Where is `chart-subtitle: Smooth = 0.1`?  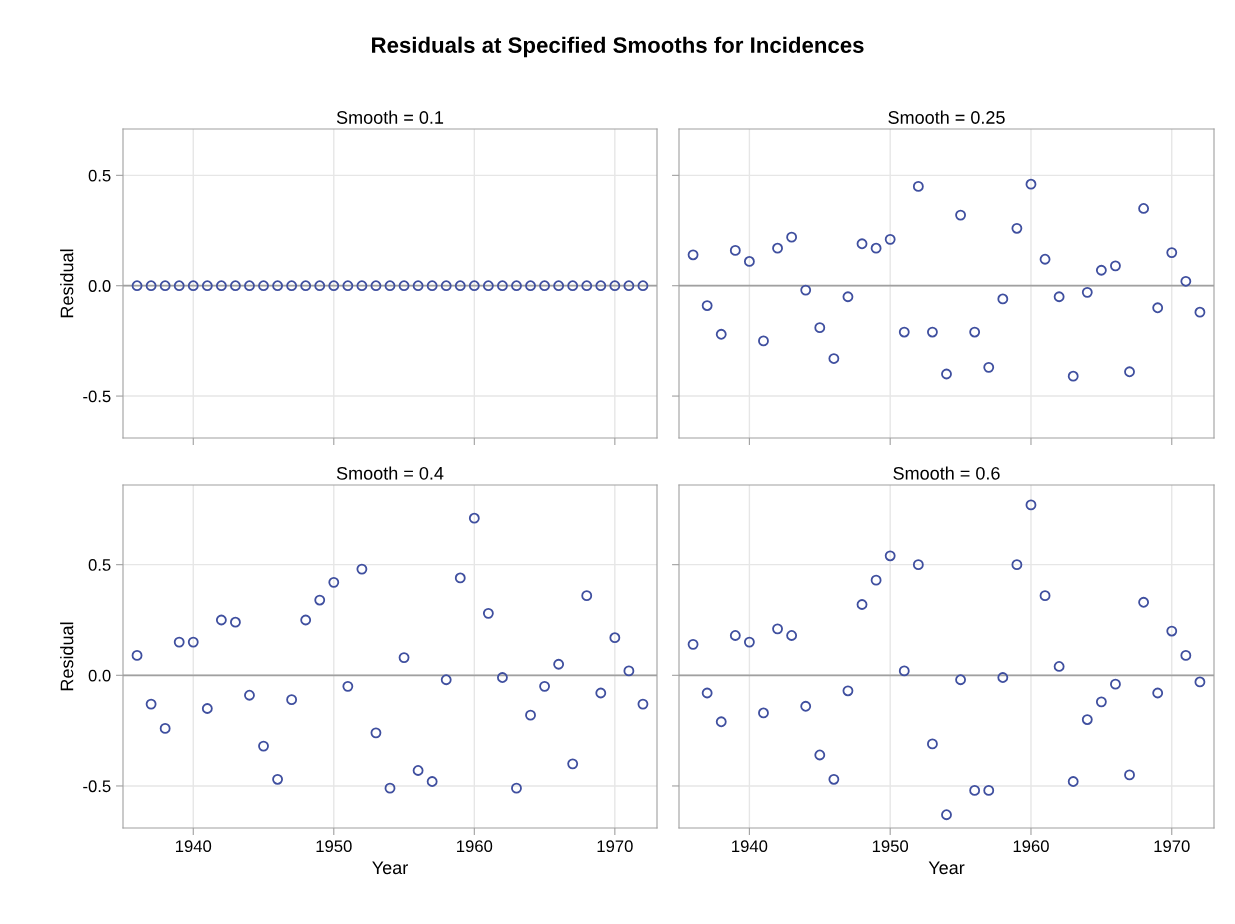 chart-subtitle: Smooth = 0.1 is located at coordinates (390, 117).